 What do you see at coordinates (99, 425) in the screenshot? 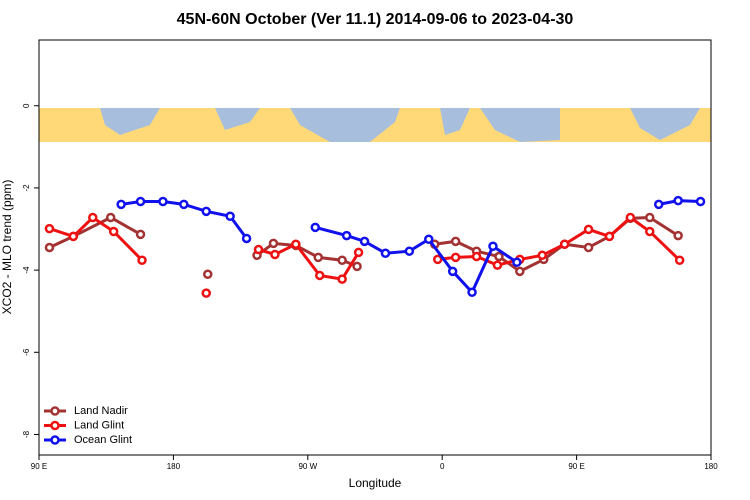
I see `legend-label: Land Glint` at bounding box center [99, 425].